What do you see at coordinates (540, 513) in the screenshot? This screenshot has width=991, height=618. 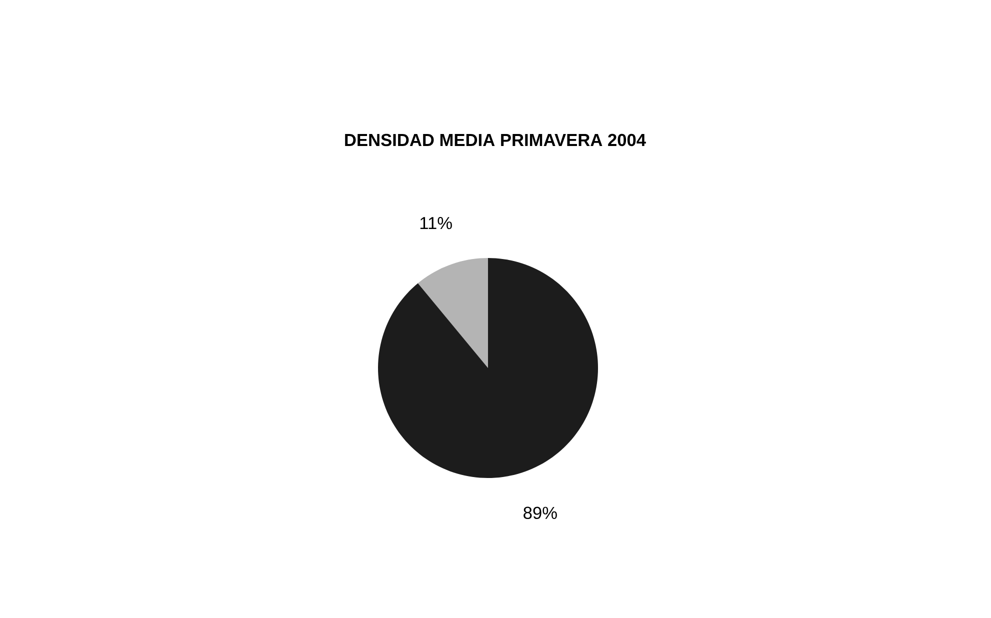 I see `data-label: 89%` at bounding box center [540, 513].